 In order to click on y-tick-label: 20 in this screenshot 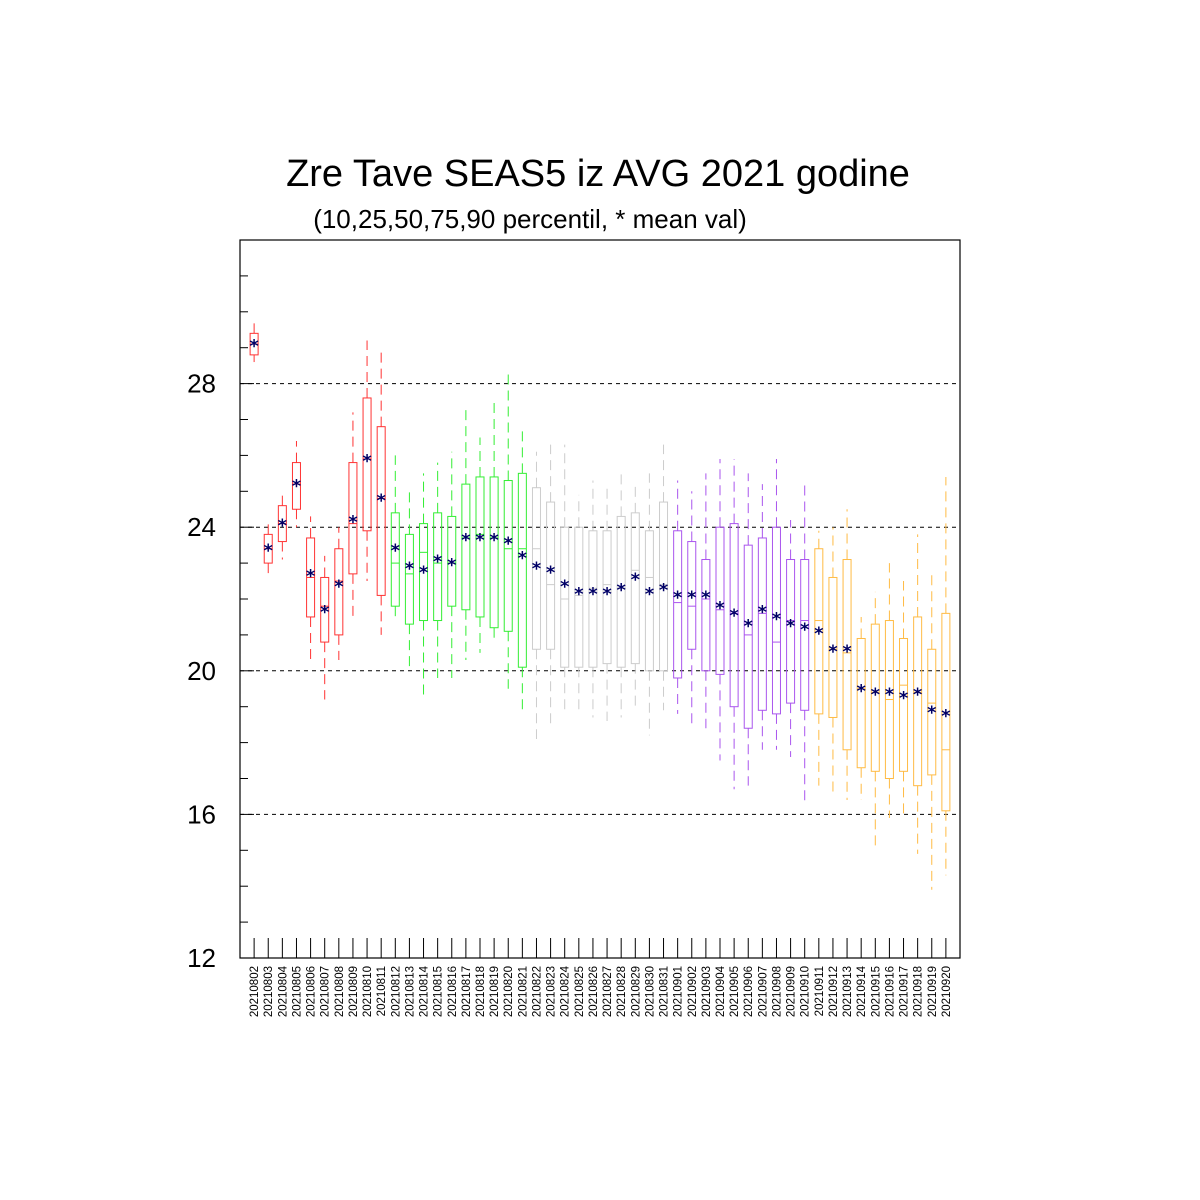, I will do `click(201, 671)`.